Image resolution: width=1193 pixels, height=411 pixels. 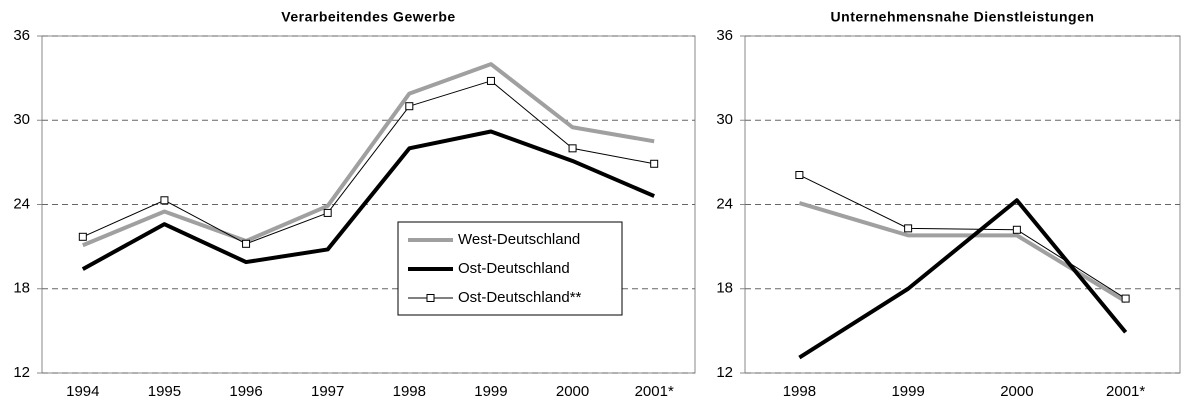 I want to click on chart-title: Verarbeitendes Gewerbe, so click(x=368, y=17).